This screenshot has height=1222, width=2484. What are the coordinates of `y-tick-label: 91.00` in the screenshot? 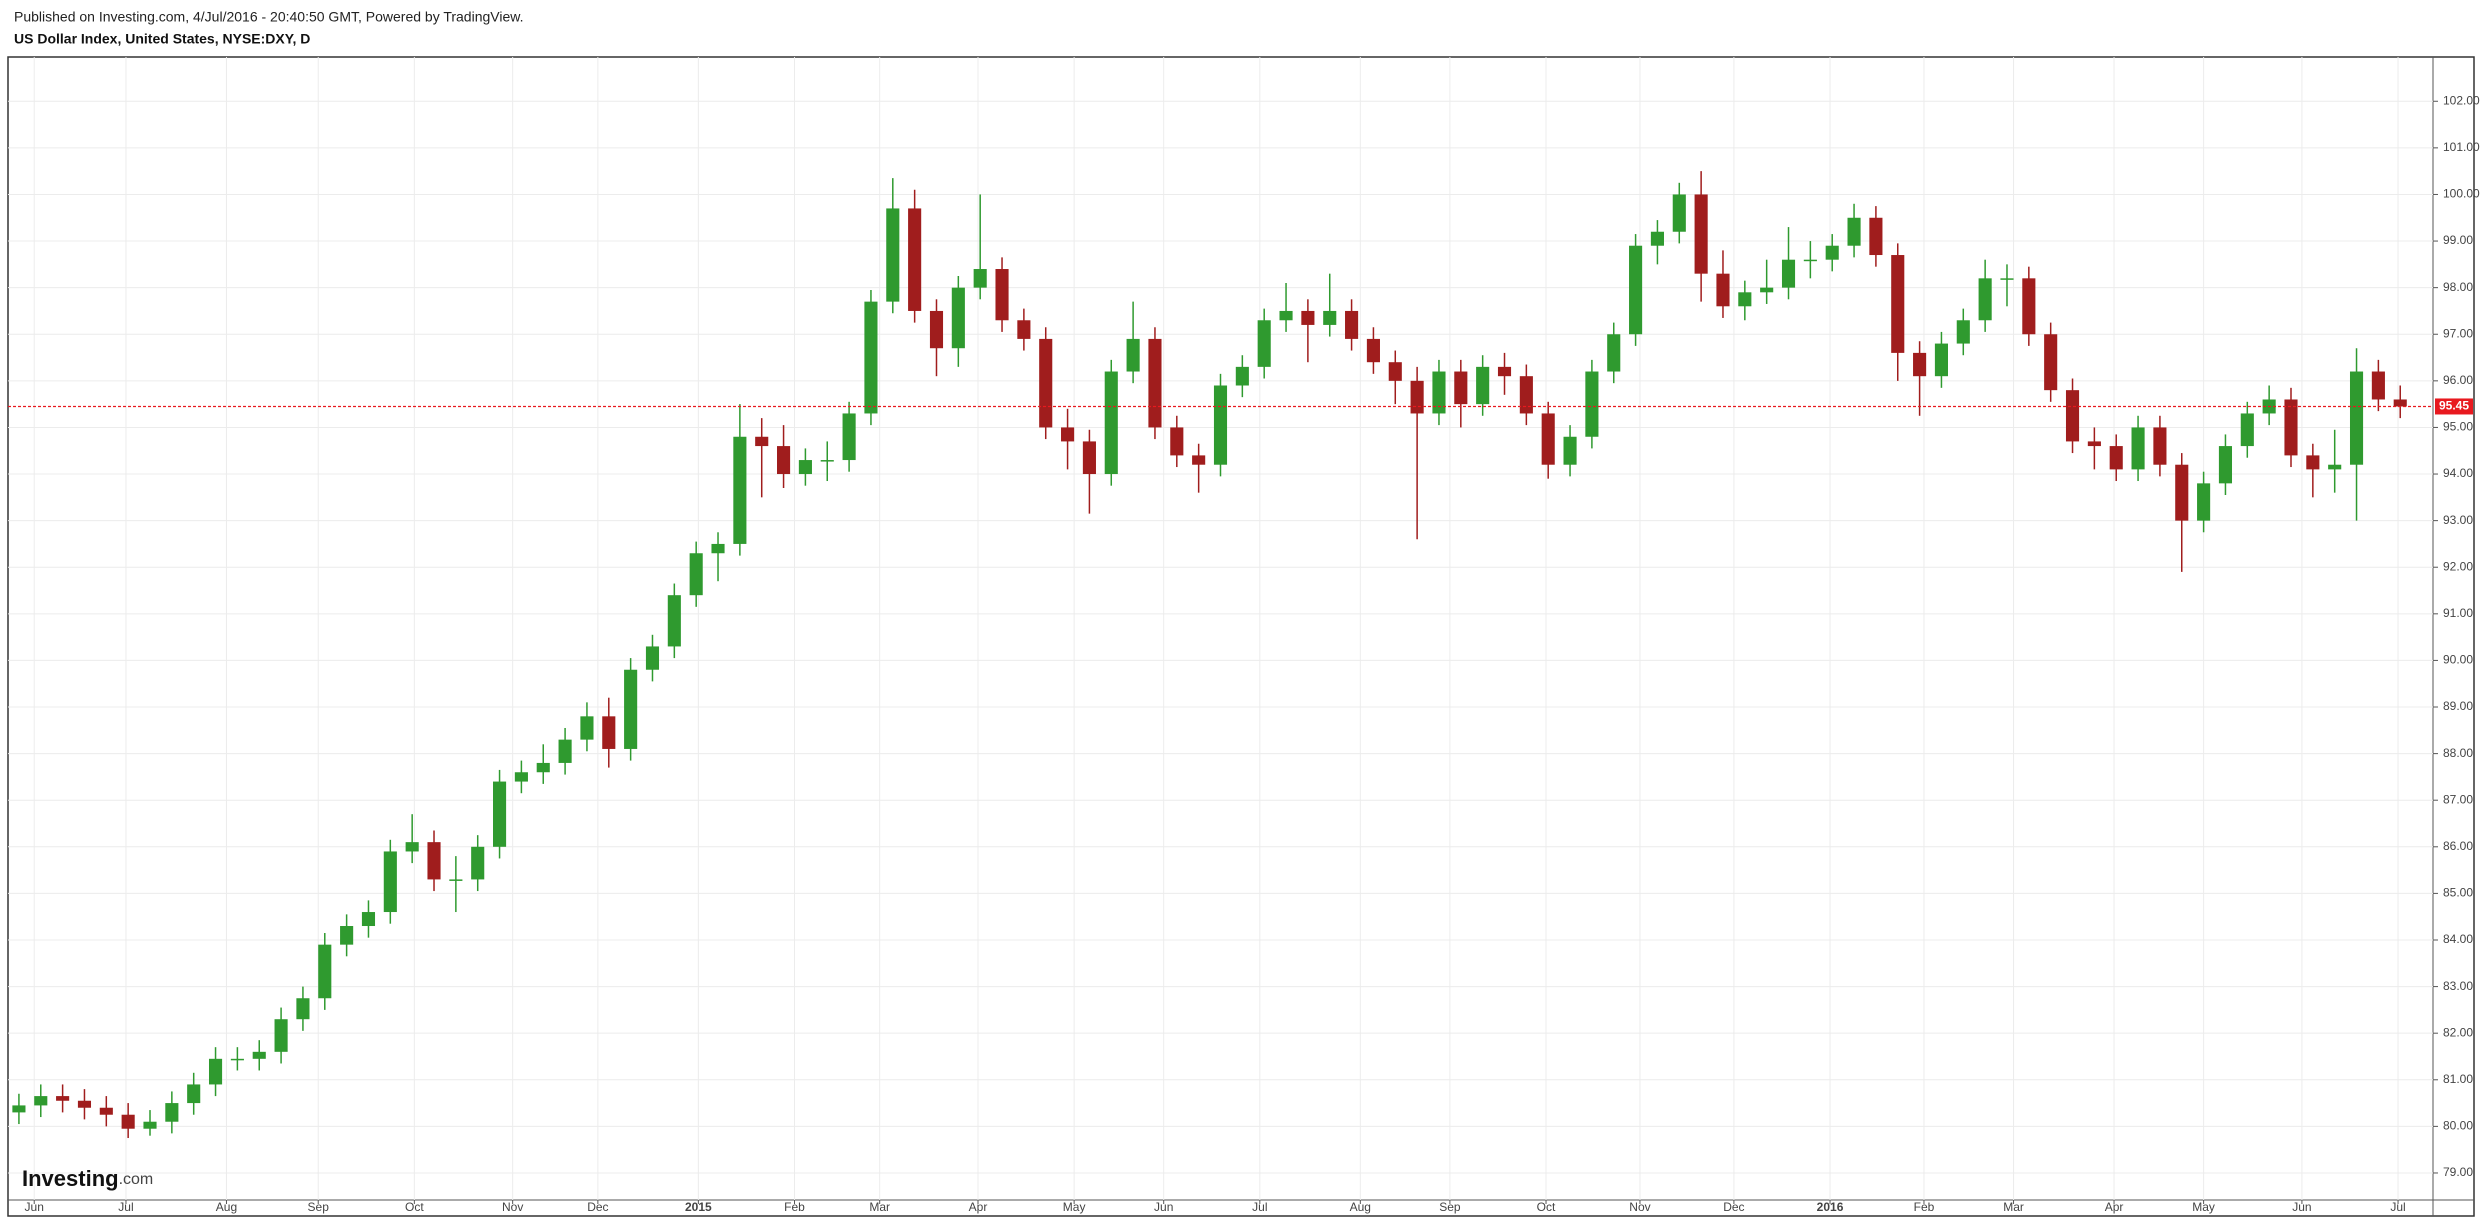 It's located at (2458, 613).